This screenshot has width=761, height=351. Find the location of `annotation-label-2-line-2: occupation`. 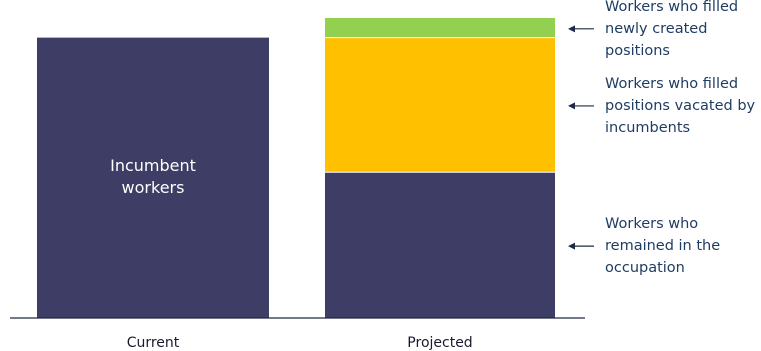

annotation-label-2-line-2: occupation is located at coordinates (645, 268).